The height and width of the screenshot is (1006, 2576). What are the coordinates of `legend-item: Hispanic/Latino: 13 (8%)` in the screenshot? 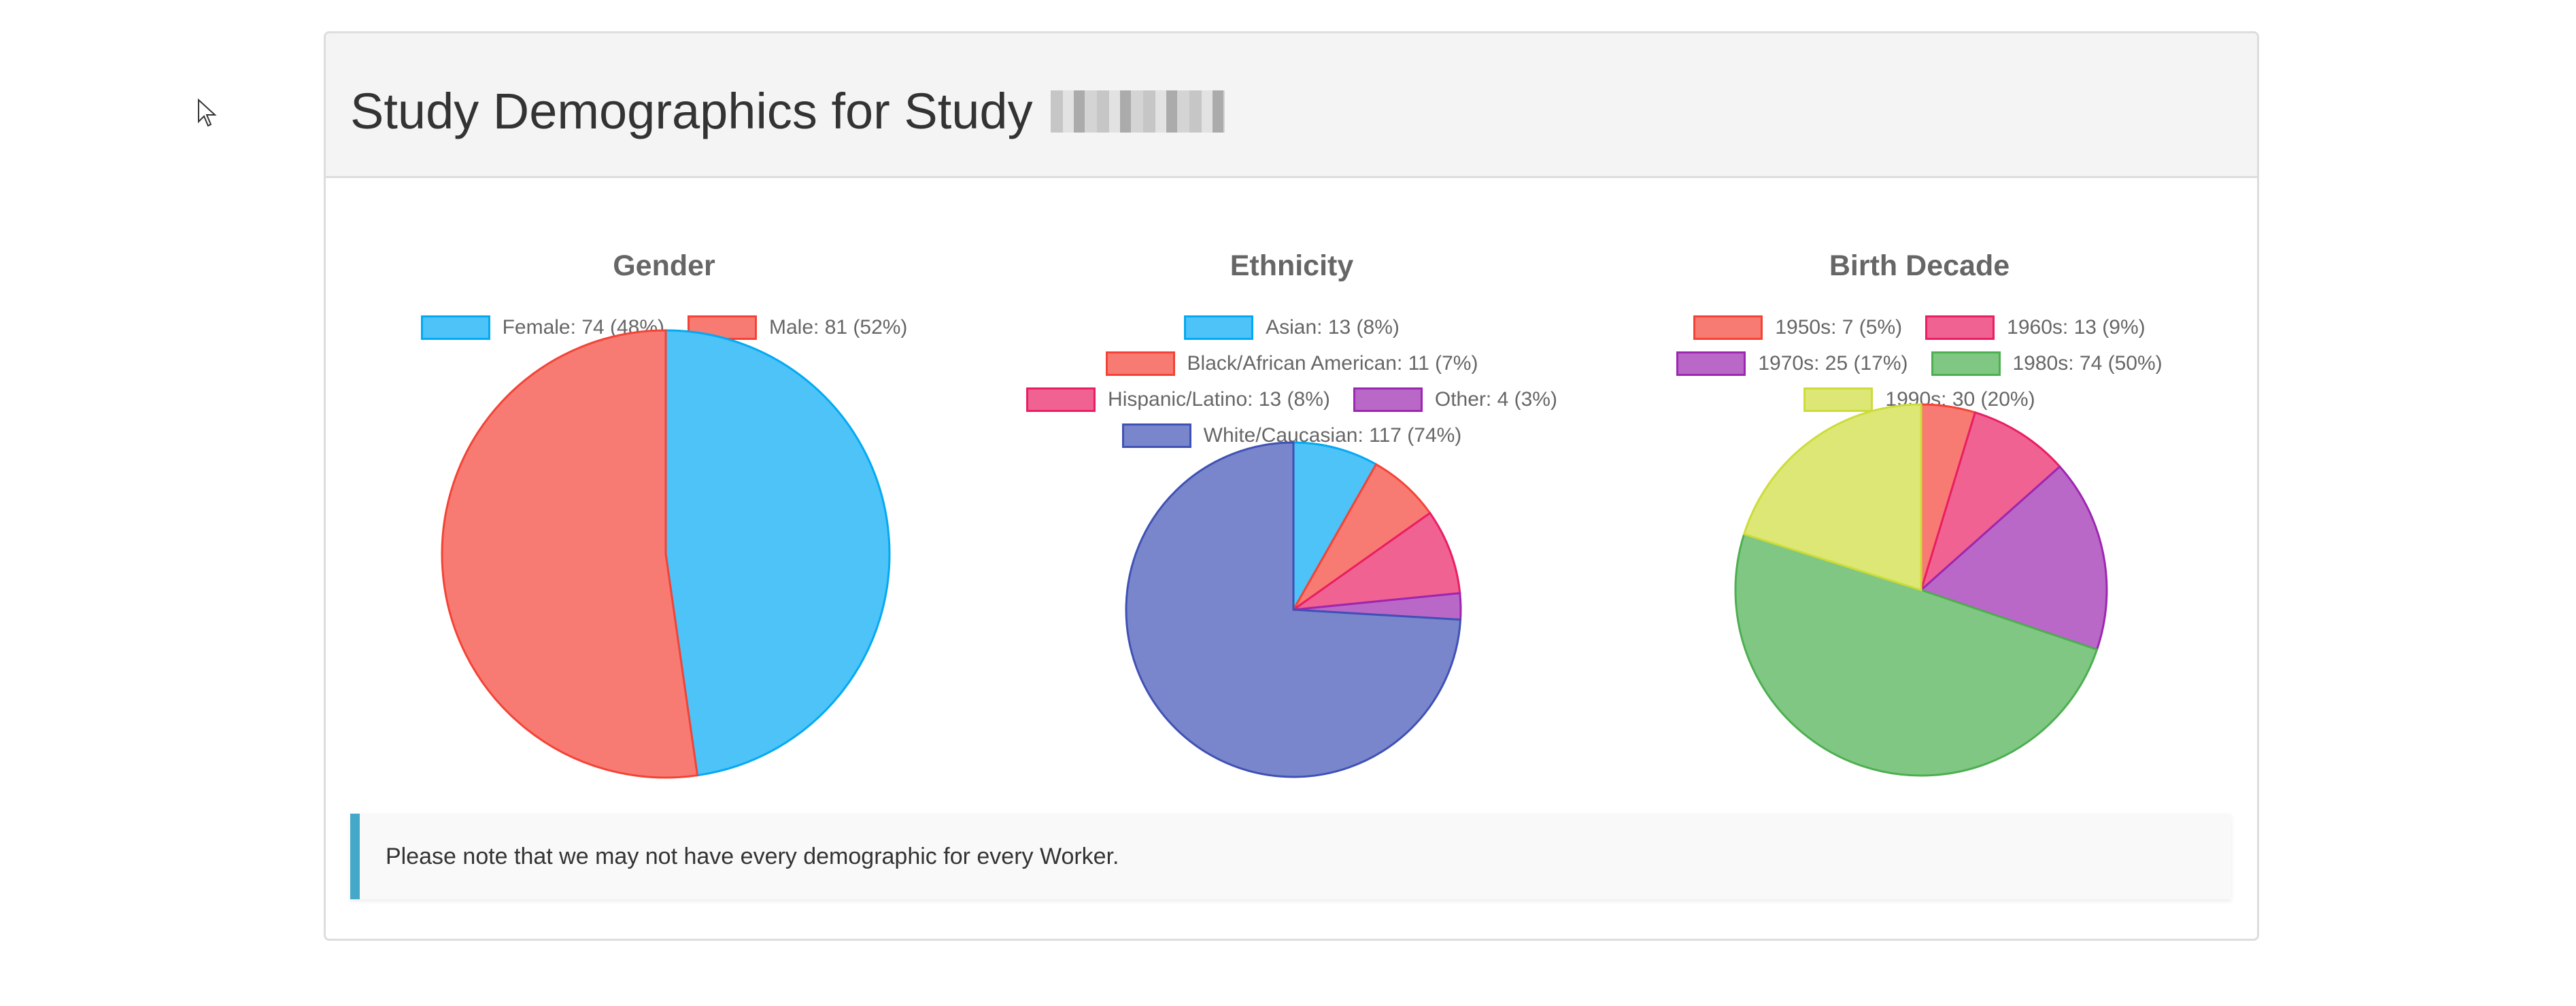 It's located at (1178, 399).